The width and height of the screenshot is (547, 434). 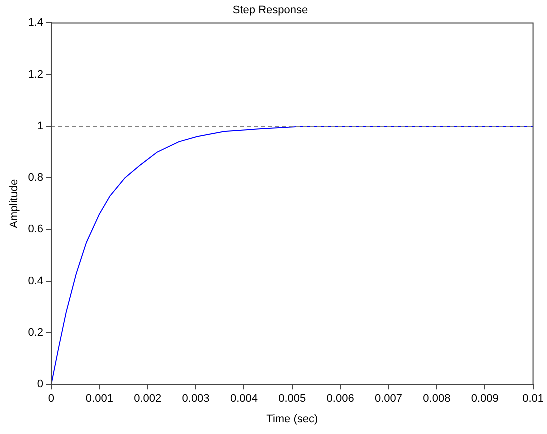 What do you see at coordinates (340, 399) in the screenshot?
I see `x-tick-label: 0.006` at bounding box center [340, 399].